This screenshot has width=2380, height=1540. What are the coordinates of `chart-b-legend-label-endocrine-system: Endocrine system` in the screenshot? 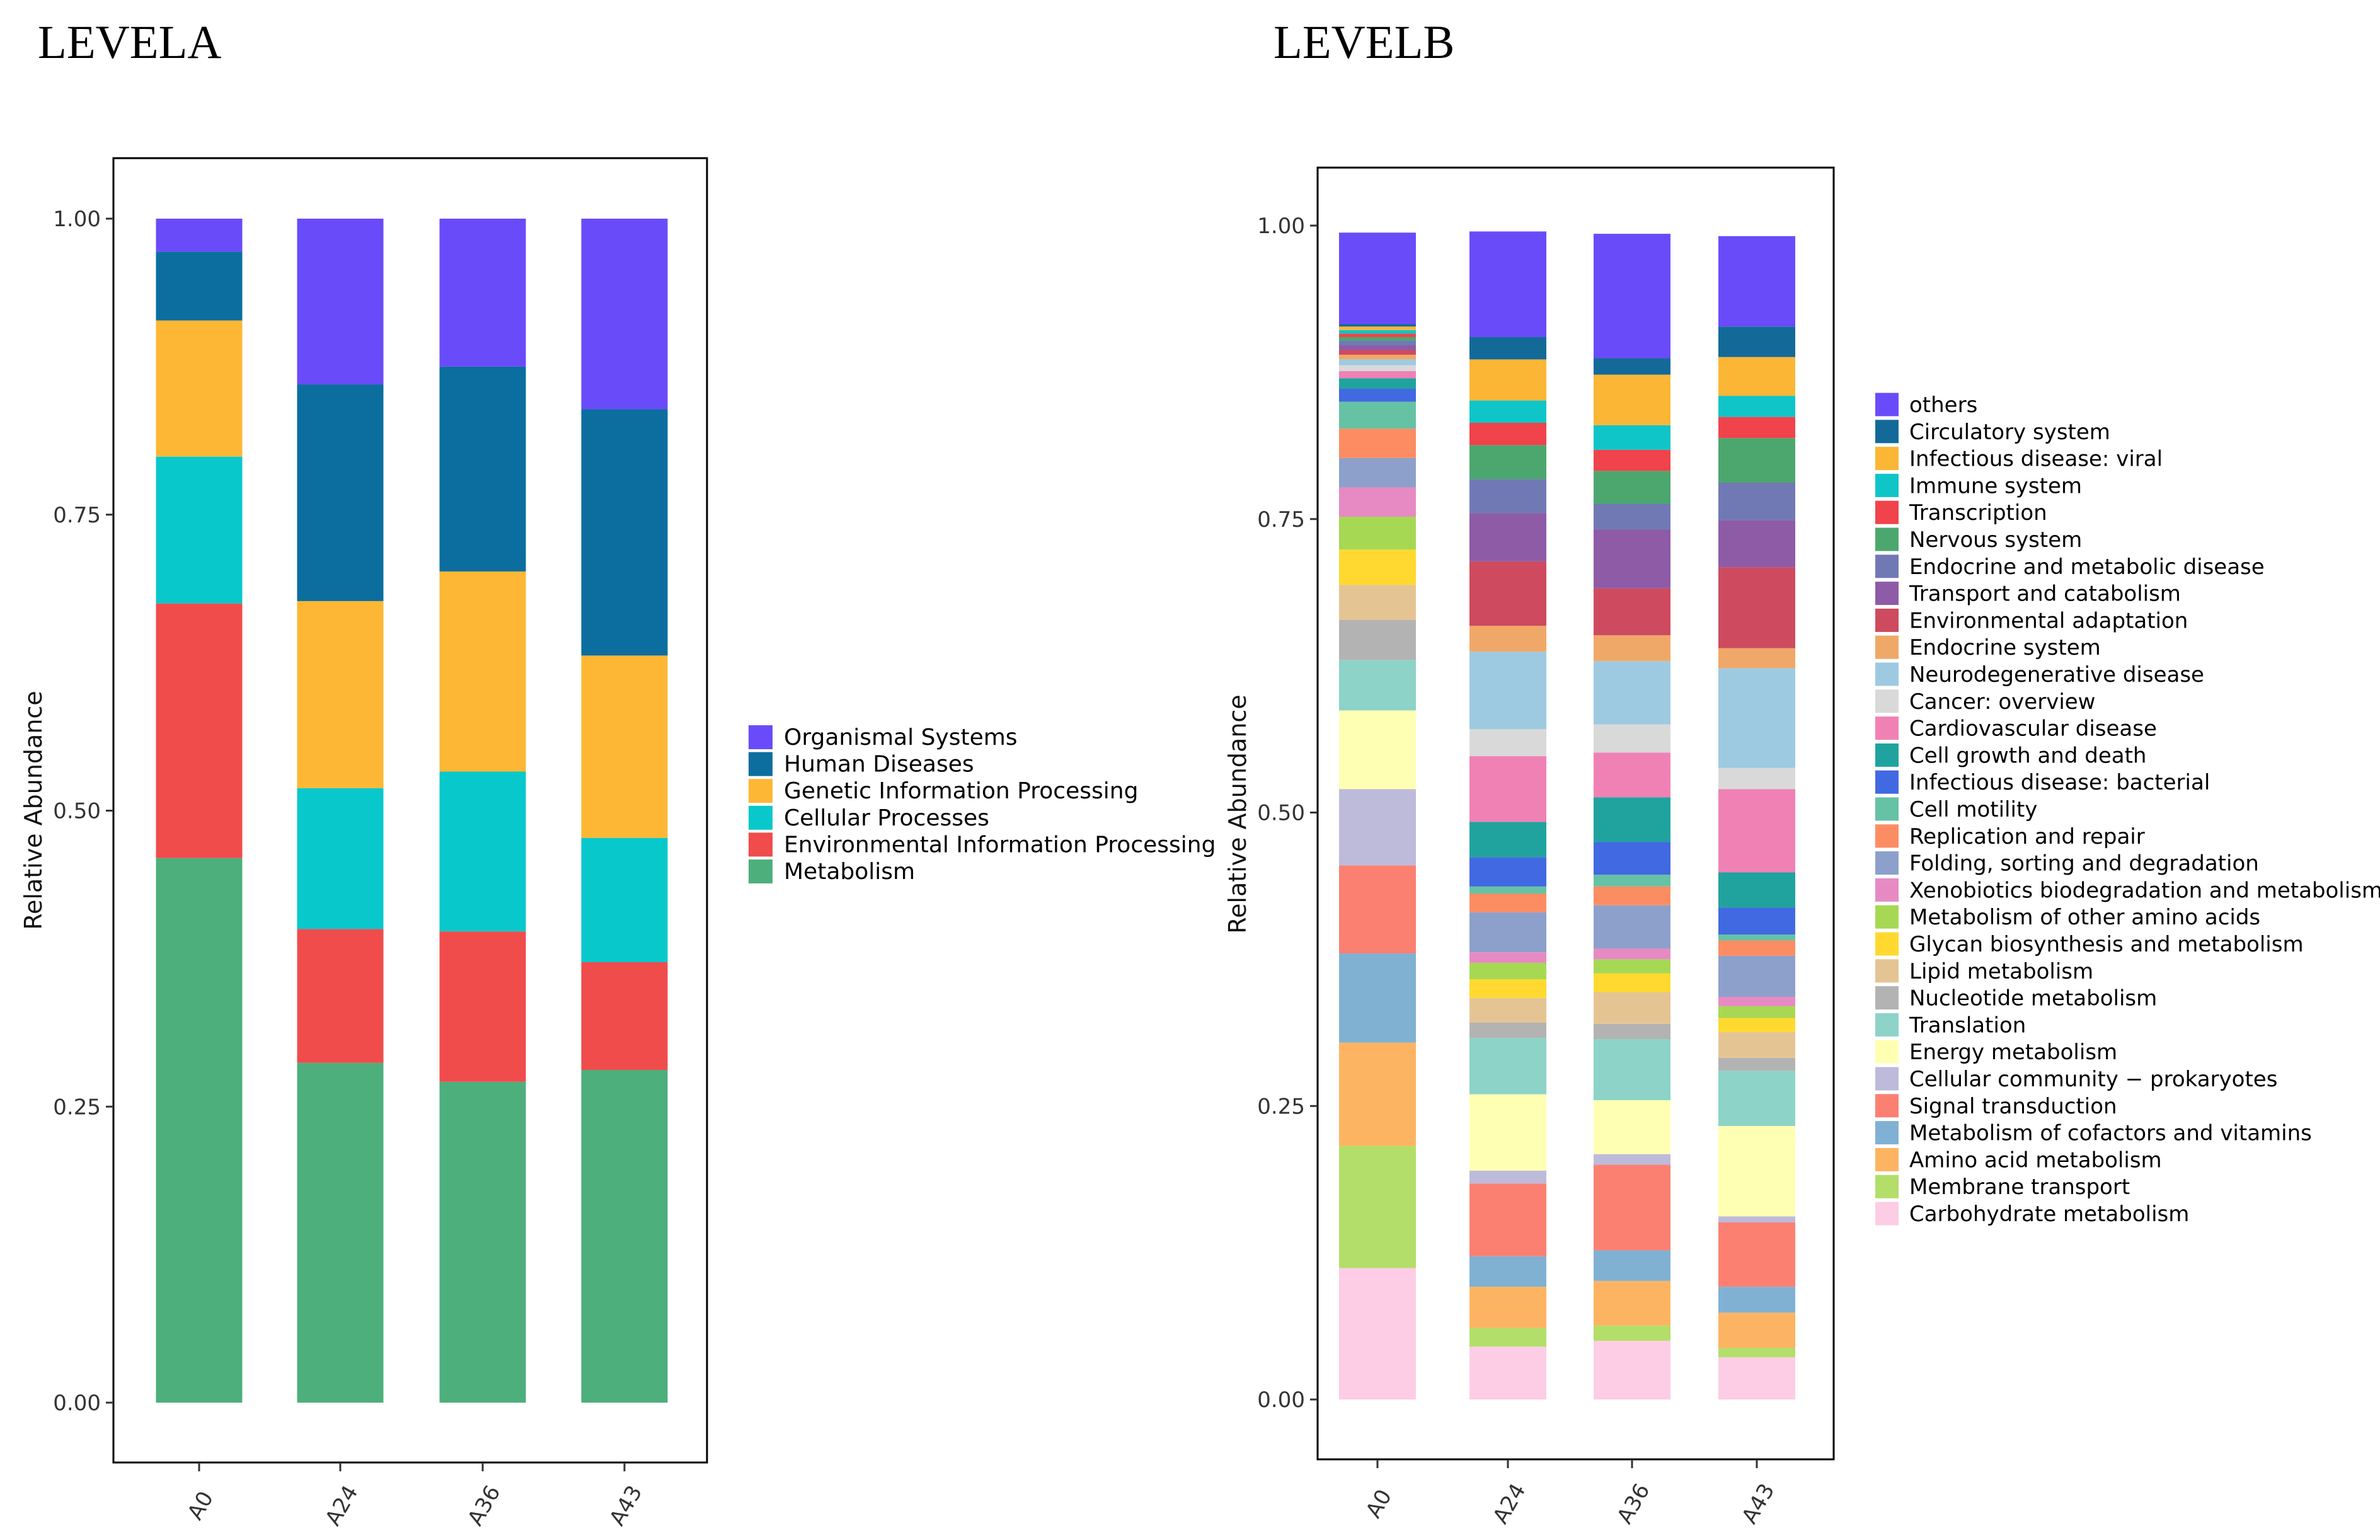 It's located at (2005, 647).